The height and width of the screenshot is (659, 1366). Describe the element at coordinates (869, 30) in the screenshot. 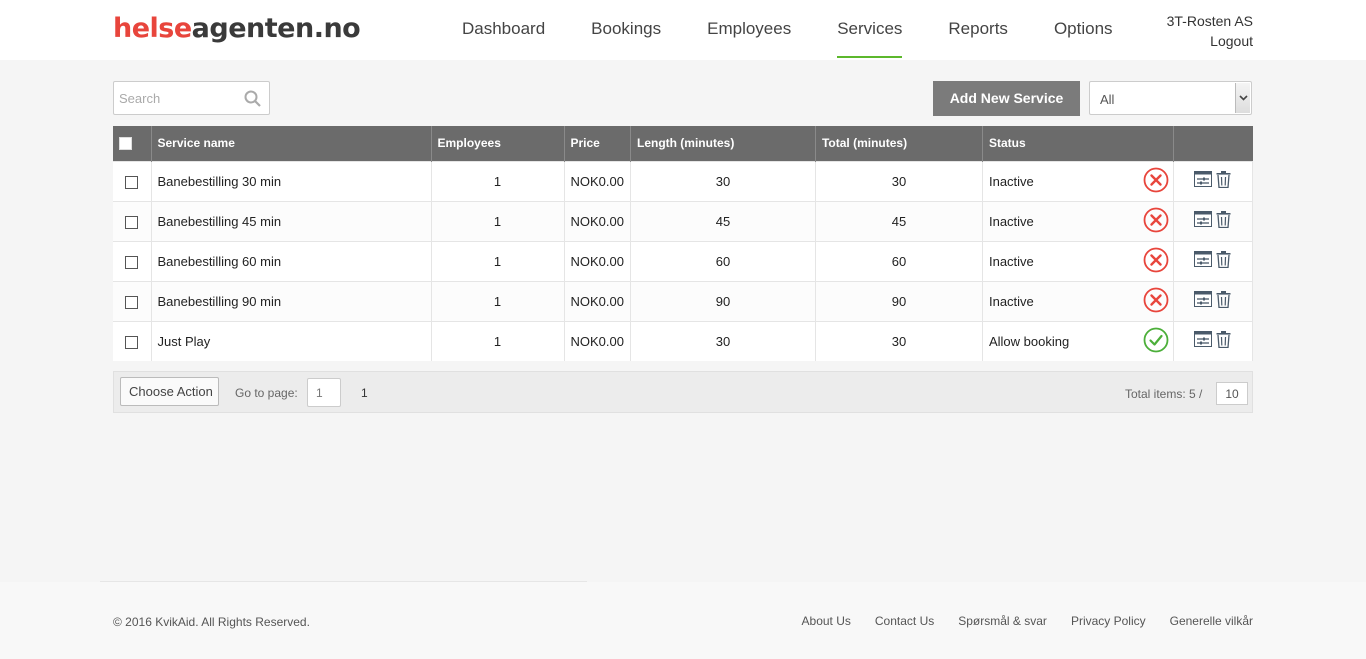

I see `nav-services: Services` at that location.